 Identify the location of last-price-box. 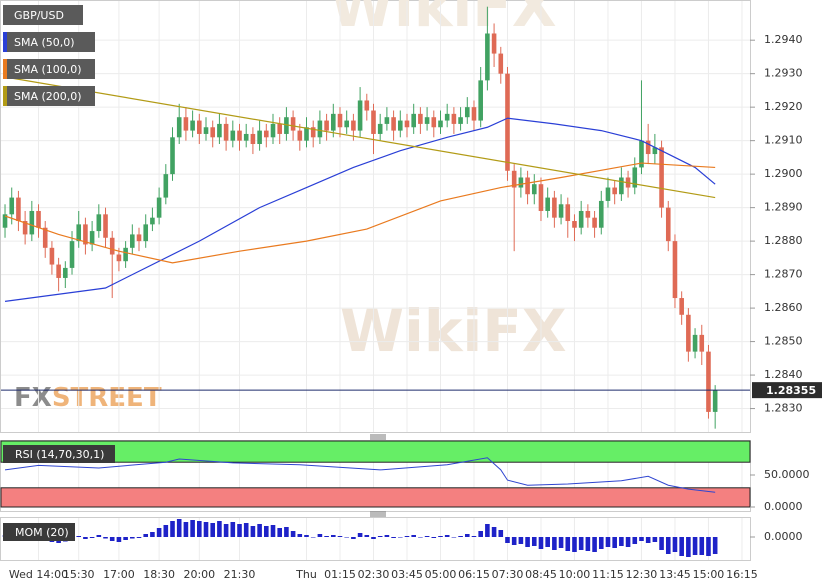
(787, 390).